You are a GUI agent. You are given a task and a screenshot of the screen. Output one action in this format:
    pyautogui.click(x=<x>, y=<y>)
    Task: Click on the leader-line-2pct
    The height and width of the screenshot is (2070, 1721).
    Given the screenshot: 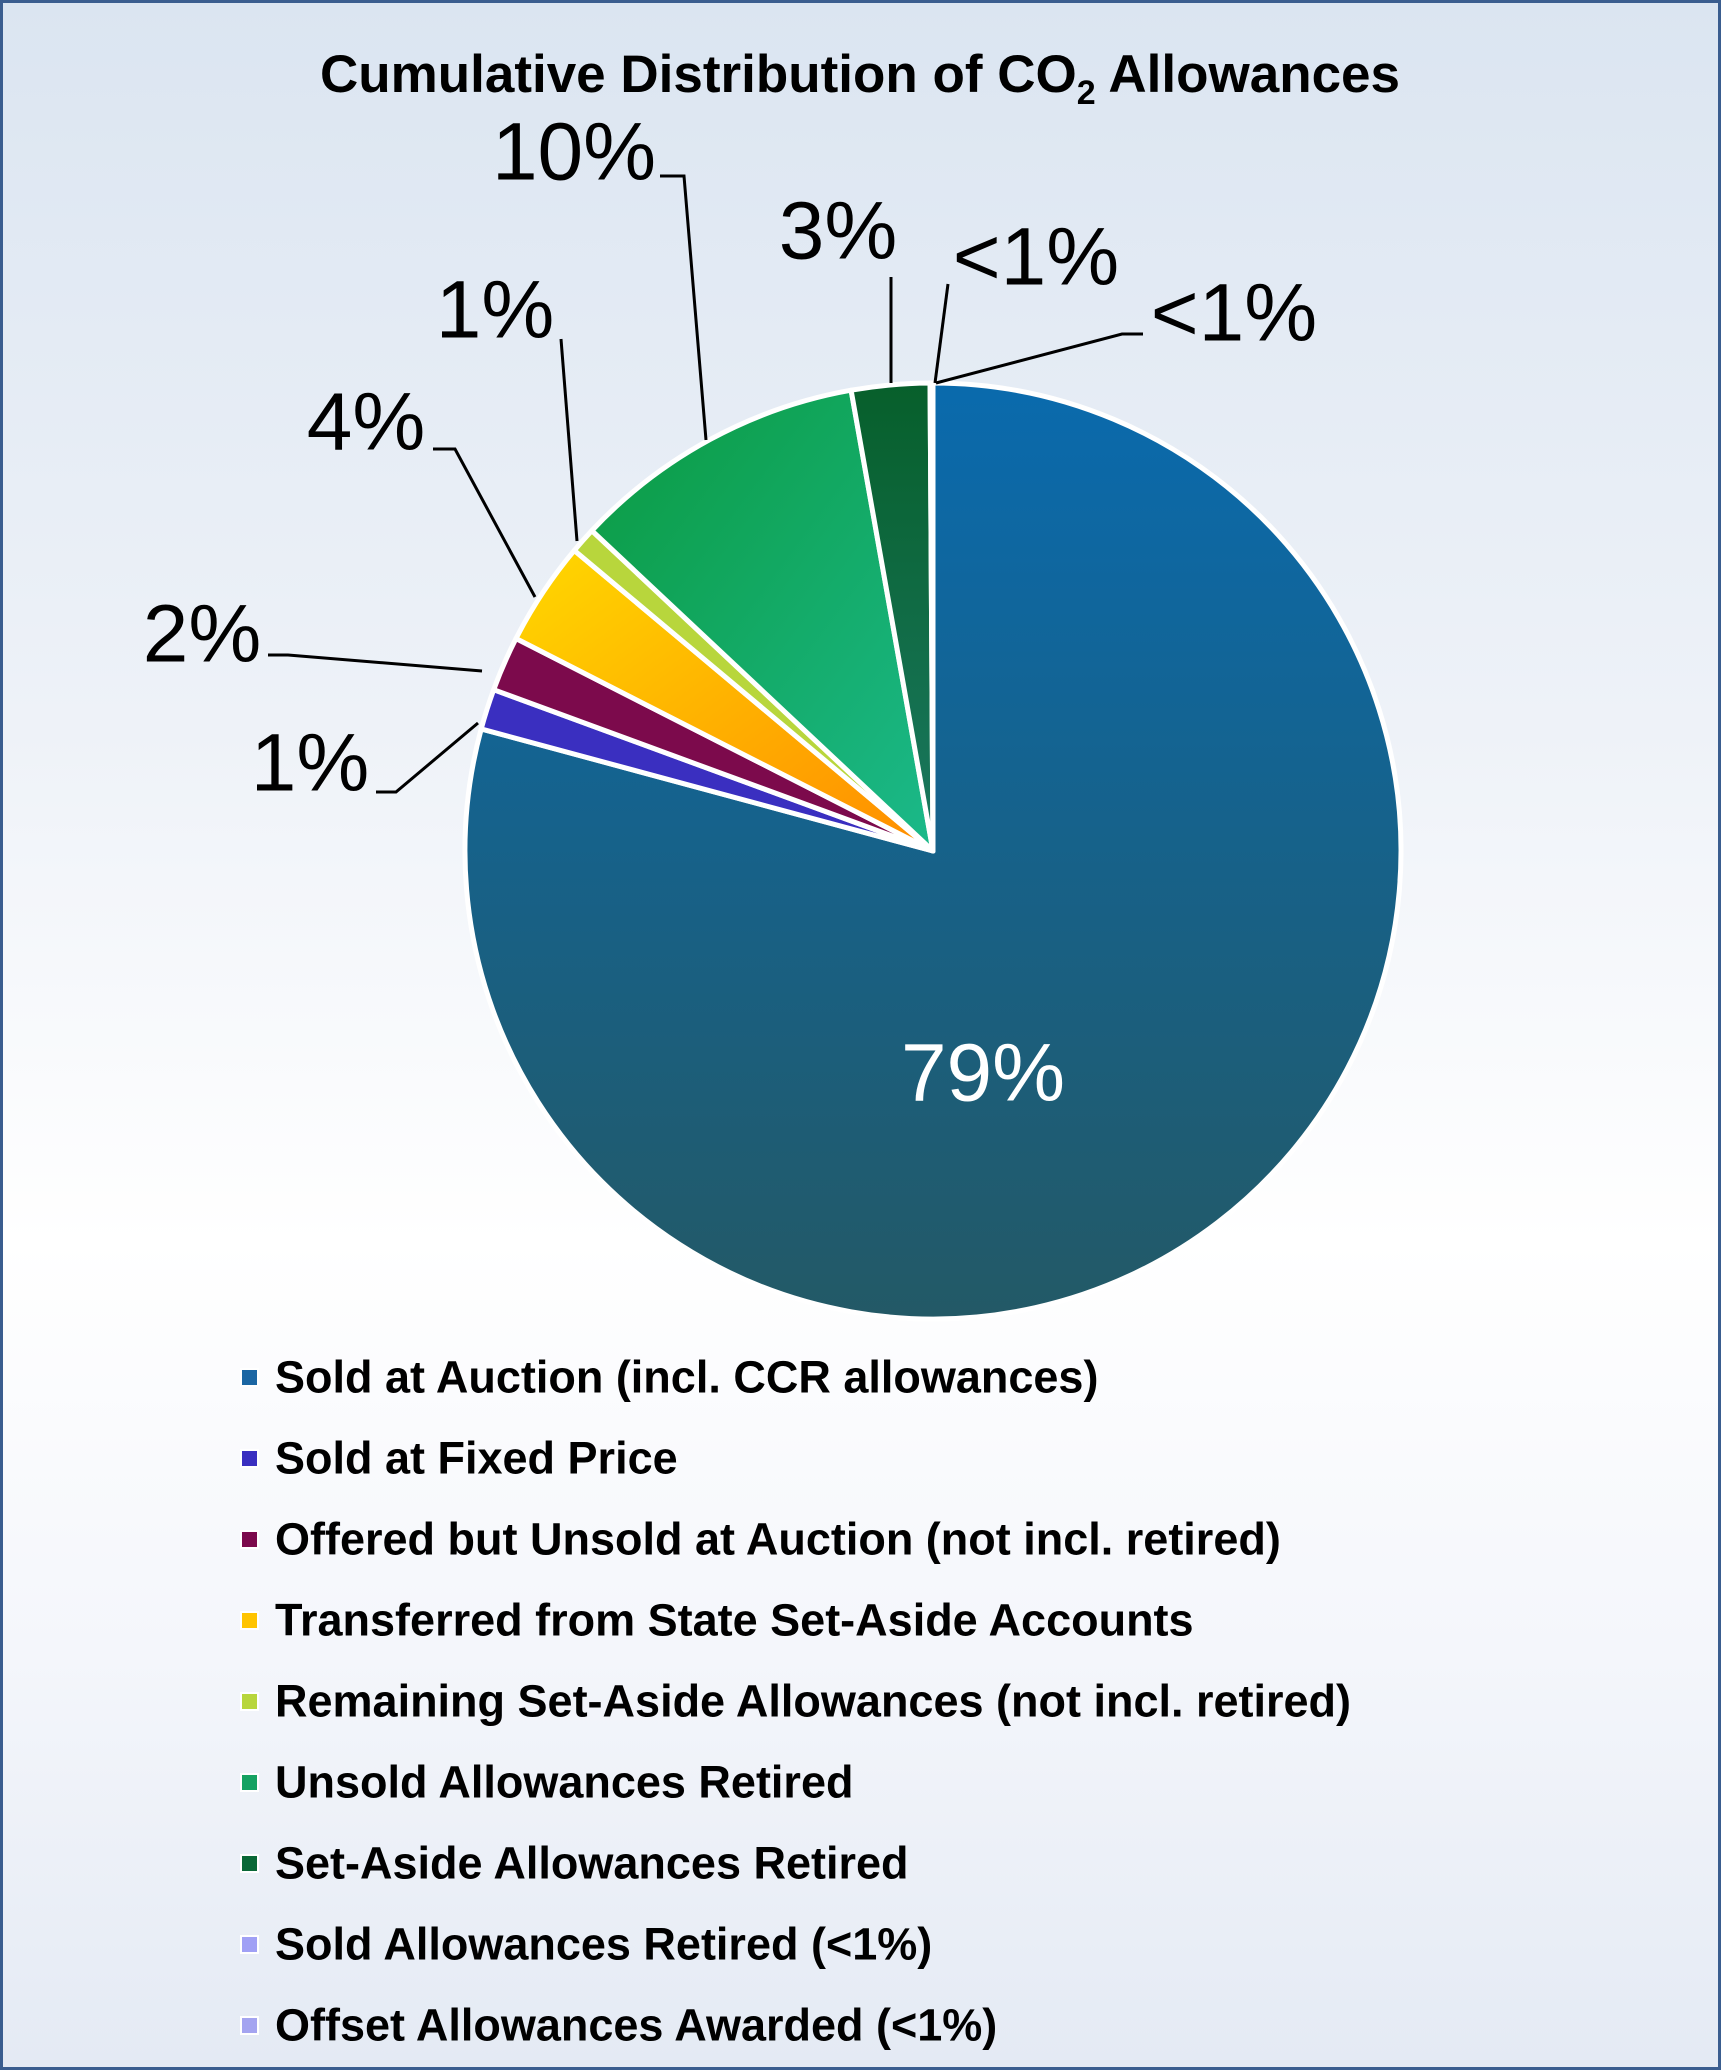 What is the action you would take?
    pyautogui.click(x=375, y=663)
    